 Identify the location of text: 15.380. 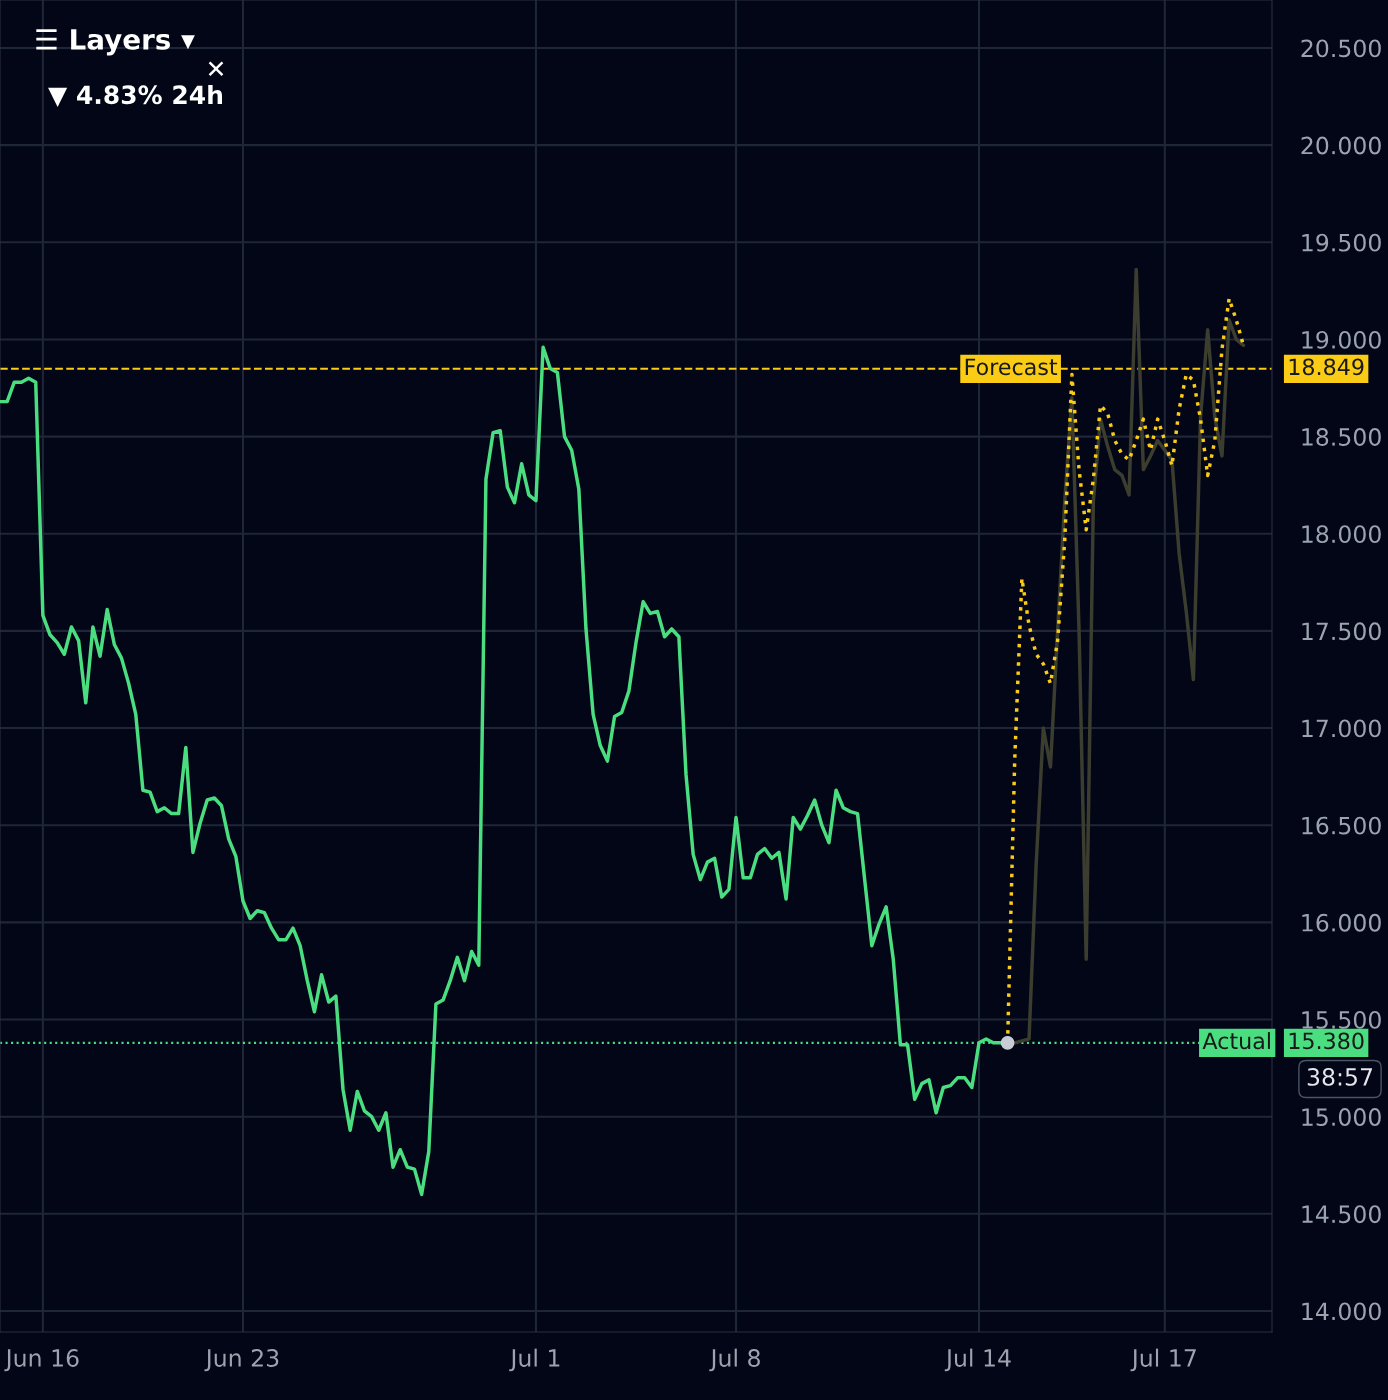
(1326, 1041).